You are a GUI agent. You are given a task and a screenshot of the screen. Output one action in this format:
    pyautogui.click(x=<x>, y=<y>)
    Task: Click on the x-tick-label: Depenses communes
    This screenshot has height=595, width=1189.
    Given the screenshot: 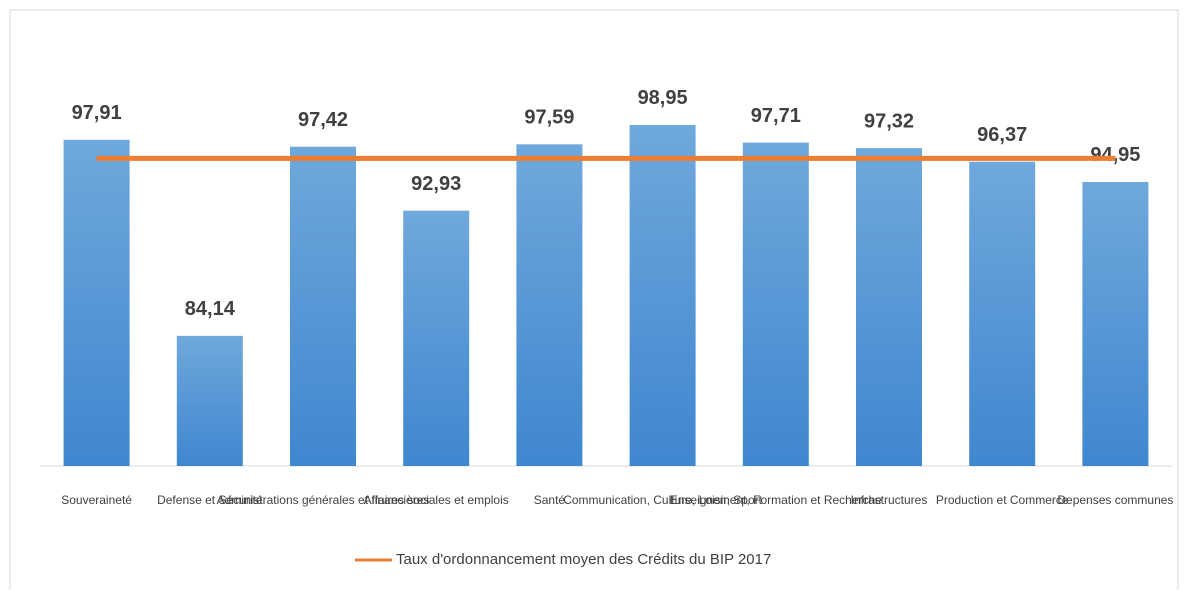 What is the action you would take?
    pyautogui.click(x=1115, y=500)
    